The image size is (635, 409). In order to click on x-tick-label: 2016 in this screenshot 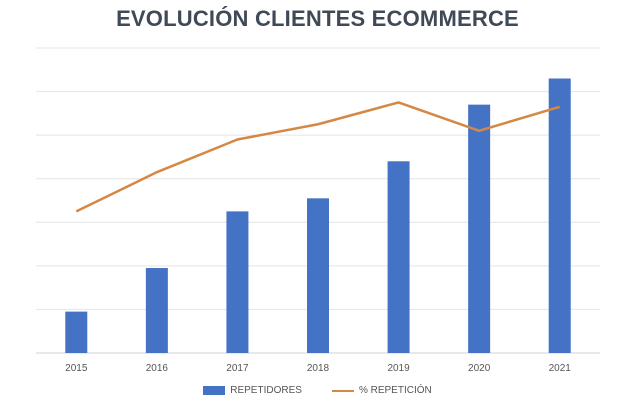, I will do `click(157, 368)`.